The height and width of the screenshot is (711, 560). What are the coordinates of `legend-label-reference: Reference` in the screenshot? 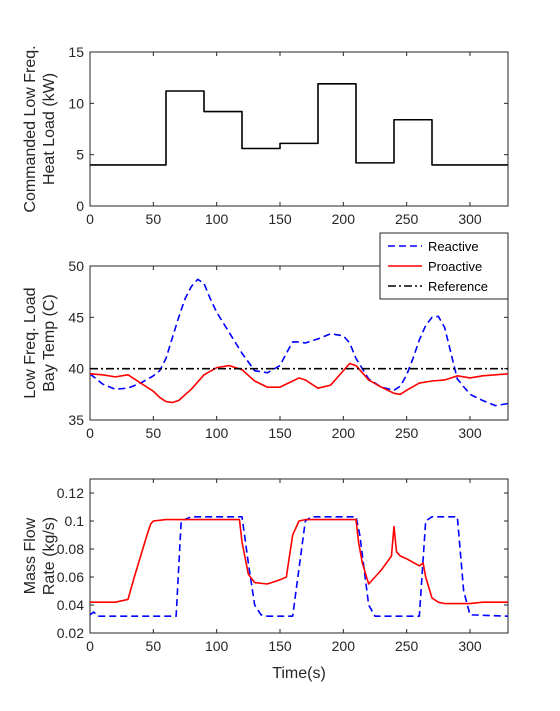 It's located at (458, 286).